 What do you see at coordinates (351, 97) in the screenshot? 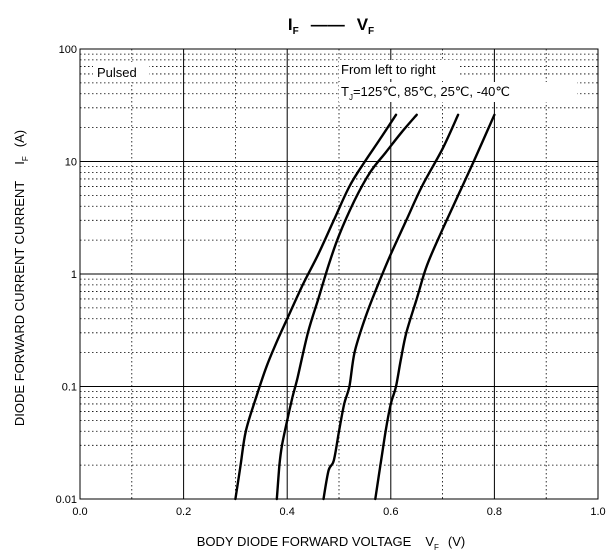
I see `tj-sub: J` at bounding box center [351, 97].